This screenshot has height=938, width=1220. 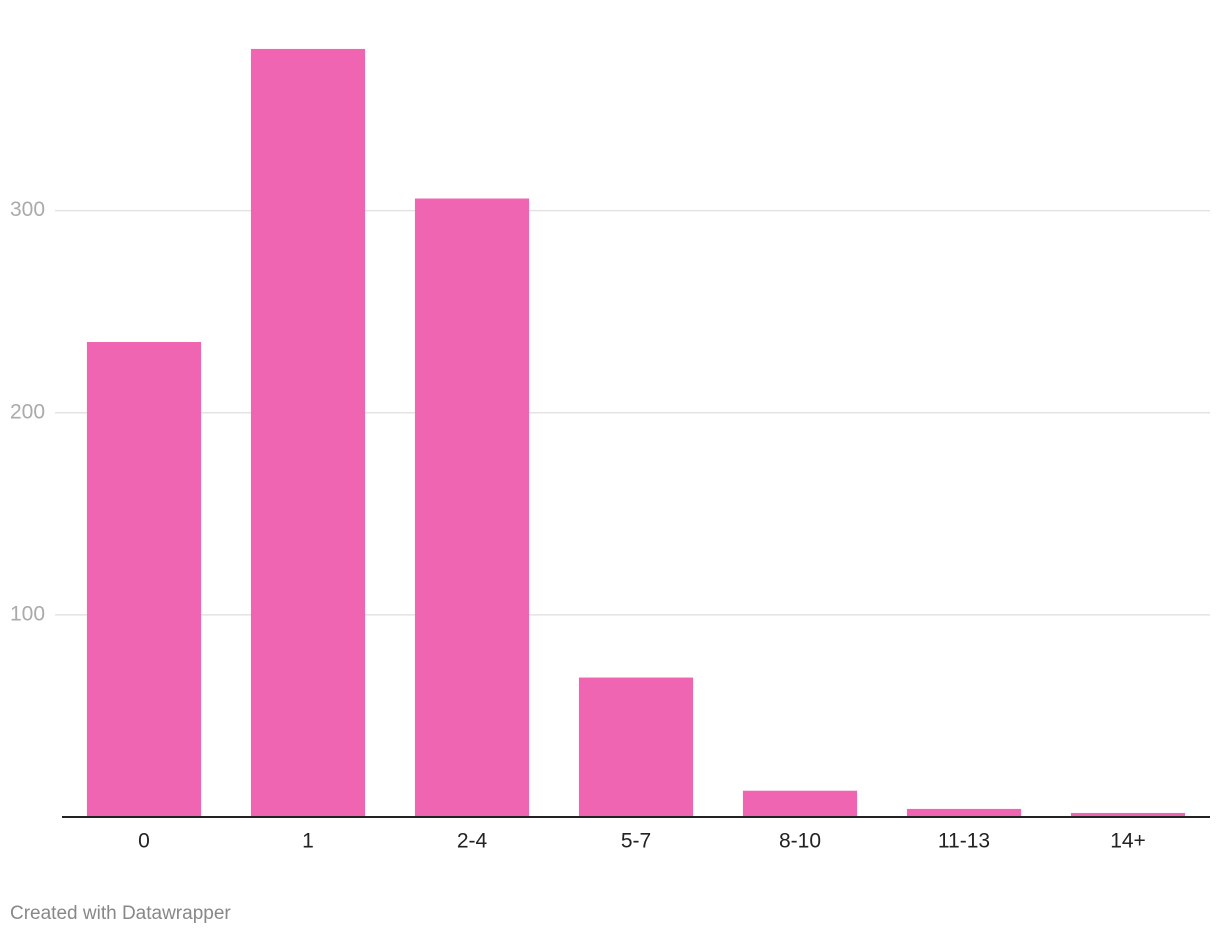 I want to click on y-tick-label: 100, so click(x=27, y=613).